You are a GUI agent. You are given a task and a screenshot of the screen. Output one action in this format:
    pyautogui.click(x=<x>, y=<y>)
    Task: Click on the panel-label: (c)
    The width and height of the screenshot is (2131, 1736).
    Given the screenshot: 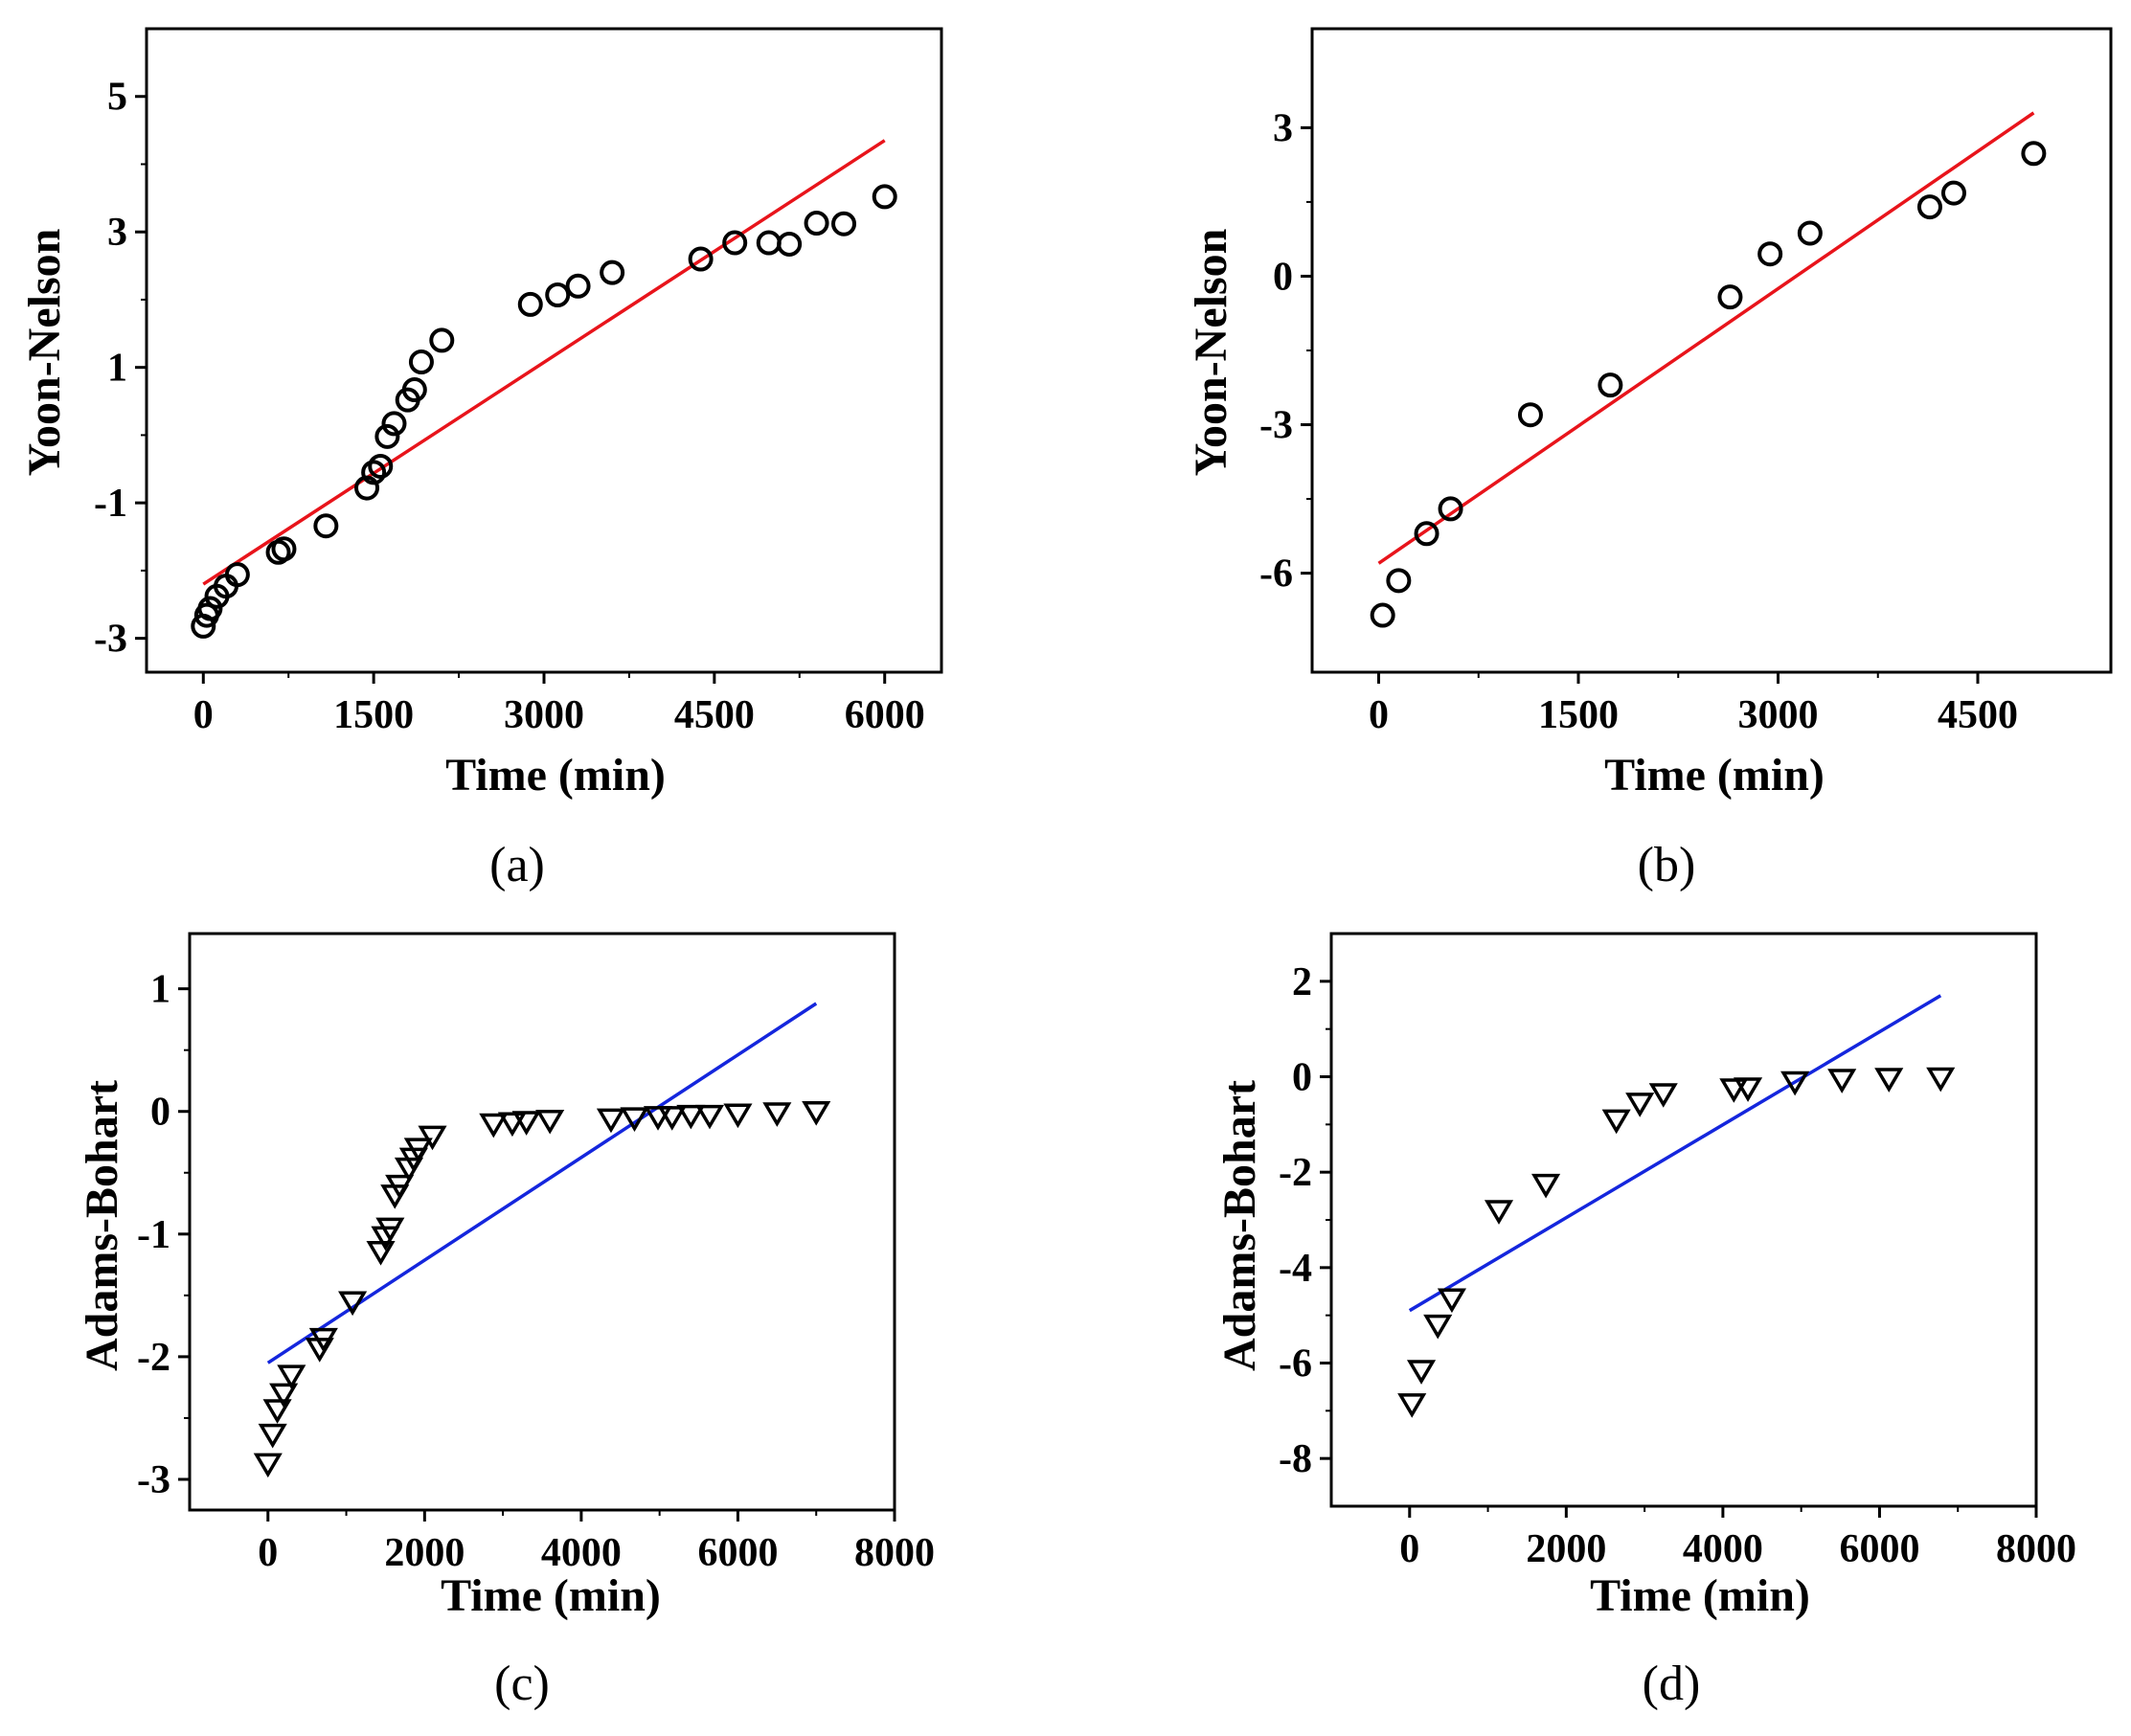 What is the action you would take?
    pyautogui.click(x=522, y=1684)
    